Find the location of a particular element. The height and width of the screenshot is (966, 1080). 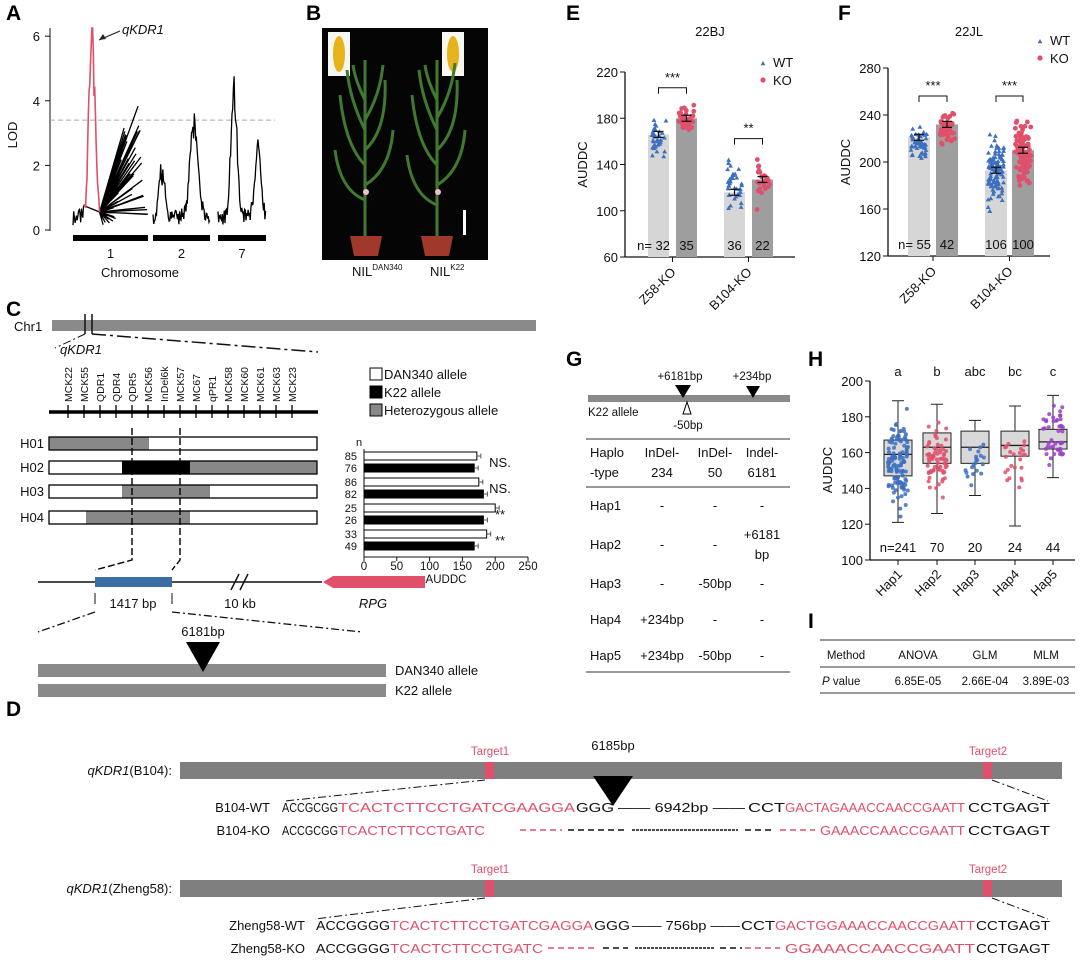

significance-letter: bc is located at coordinates (1015, 371).